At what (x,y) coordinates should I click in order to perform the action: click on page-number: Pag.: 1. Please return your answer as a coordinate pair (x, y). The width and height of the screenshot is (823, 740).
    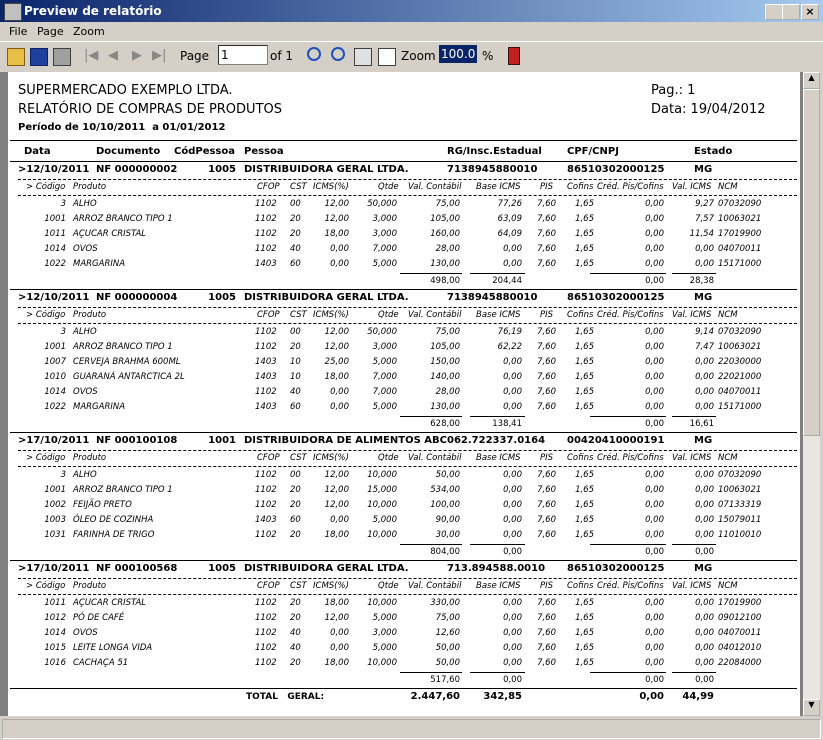
    Looking at the image, I should click on (673, 91).